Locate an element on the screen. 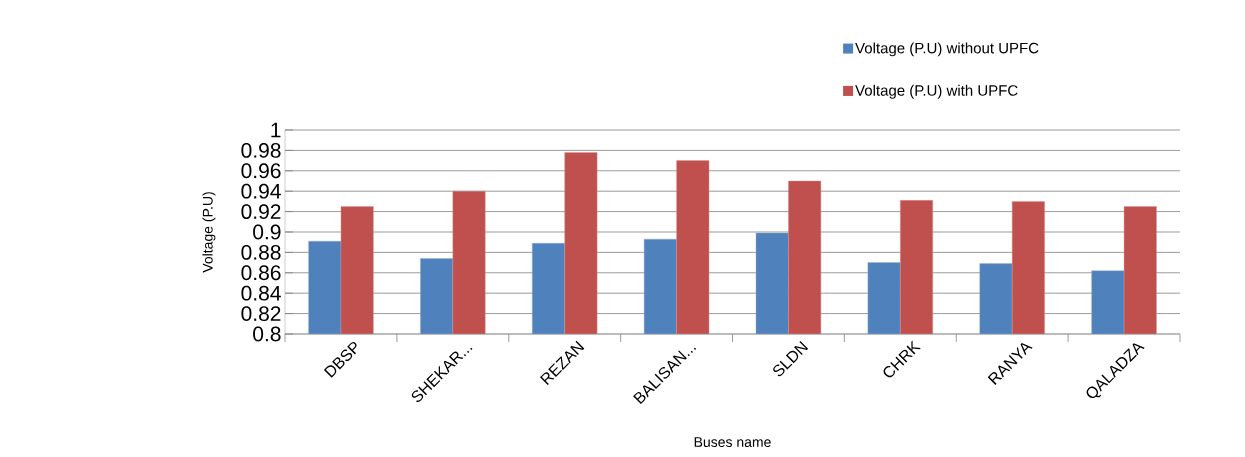 The height and width of the screenshot is (457, 1245). y-tick-label: 0.82 is located at coordinates (261, 314).